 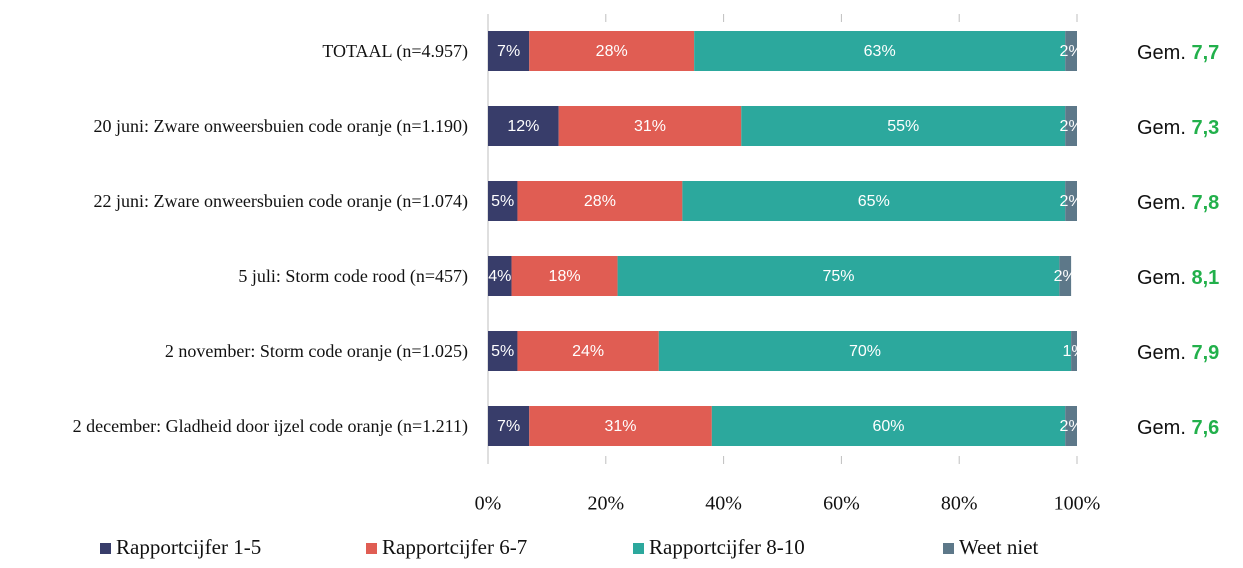 I want to click on average-value: 7,9, so click(x=1205, y=353).